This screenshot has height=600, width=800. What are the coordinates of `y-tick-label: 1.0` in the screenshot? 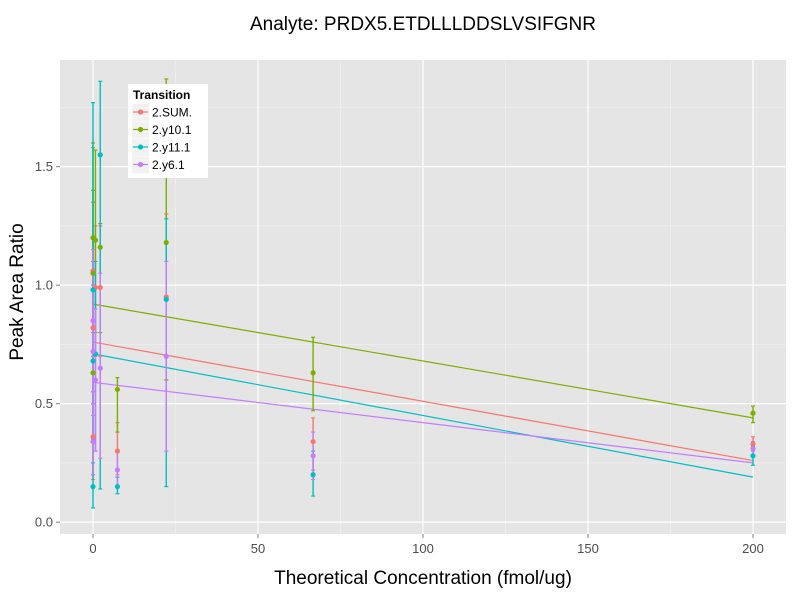 It's located at (44, 285).